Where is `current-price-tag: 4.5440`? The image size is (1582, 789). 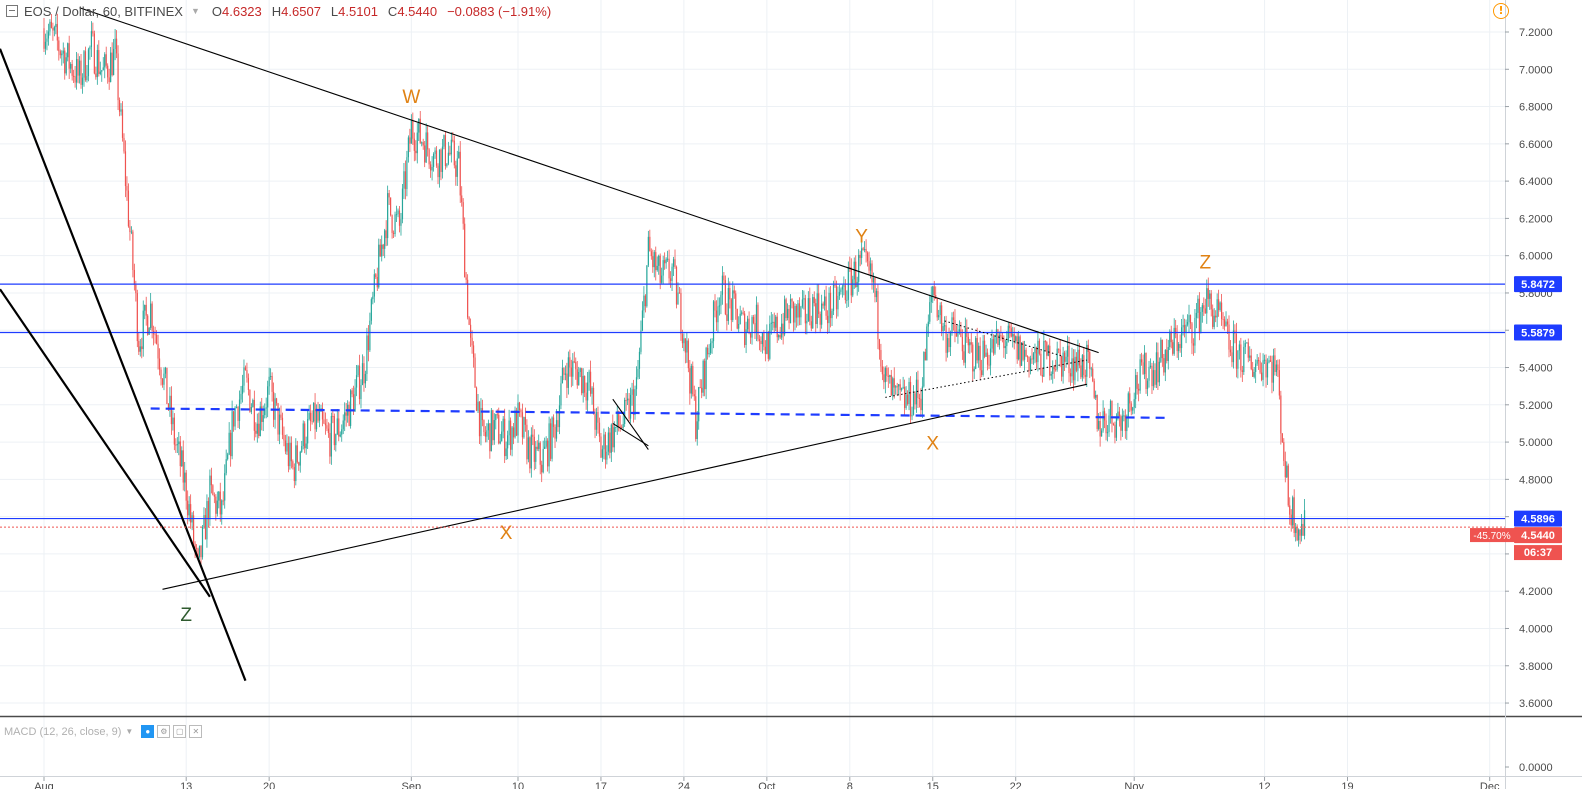 current-price-tag: 4.5440 is located at coordinates (1538, 535).